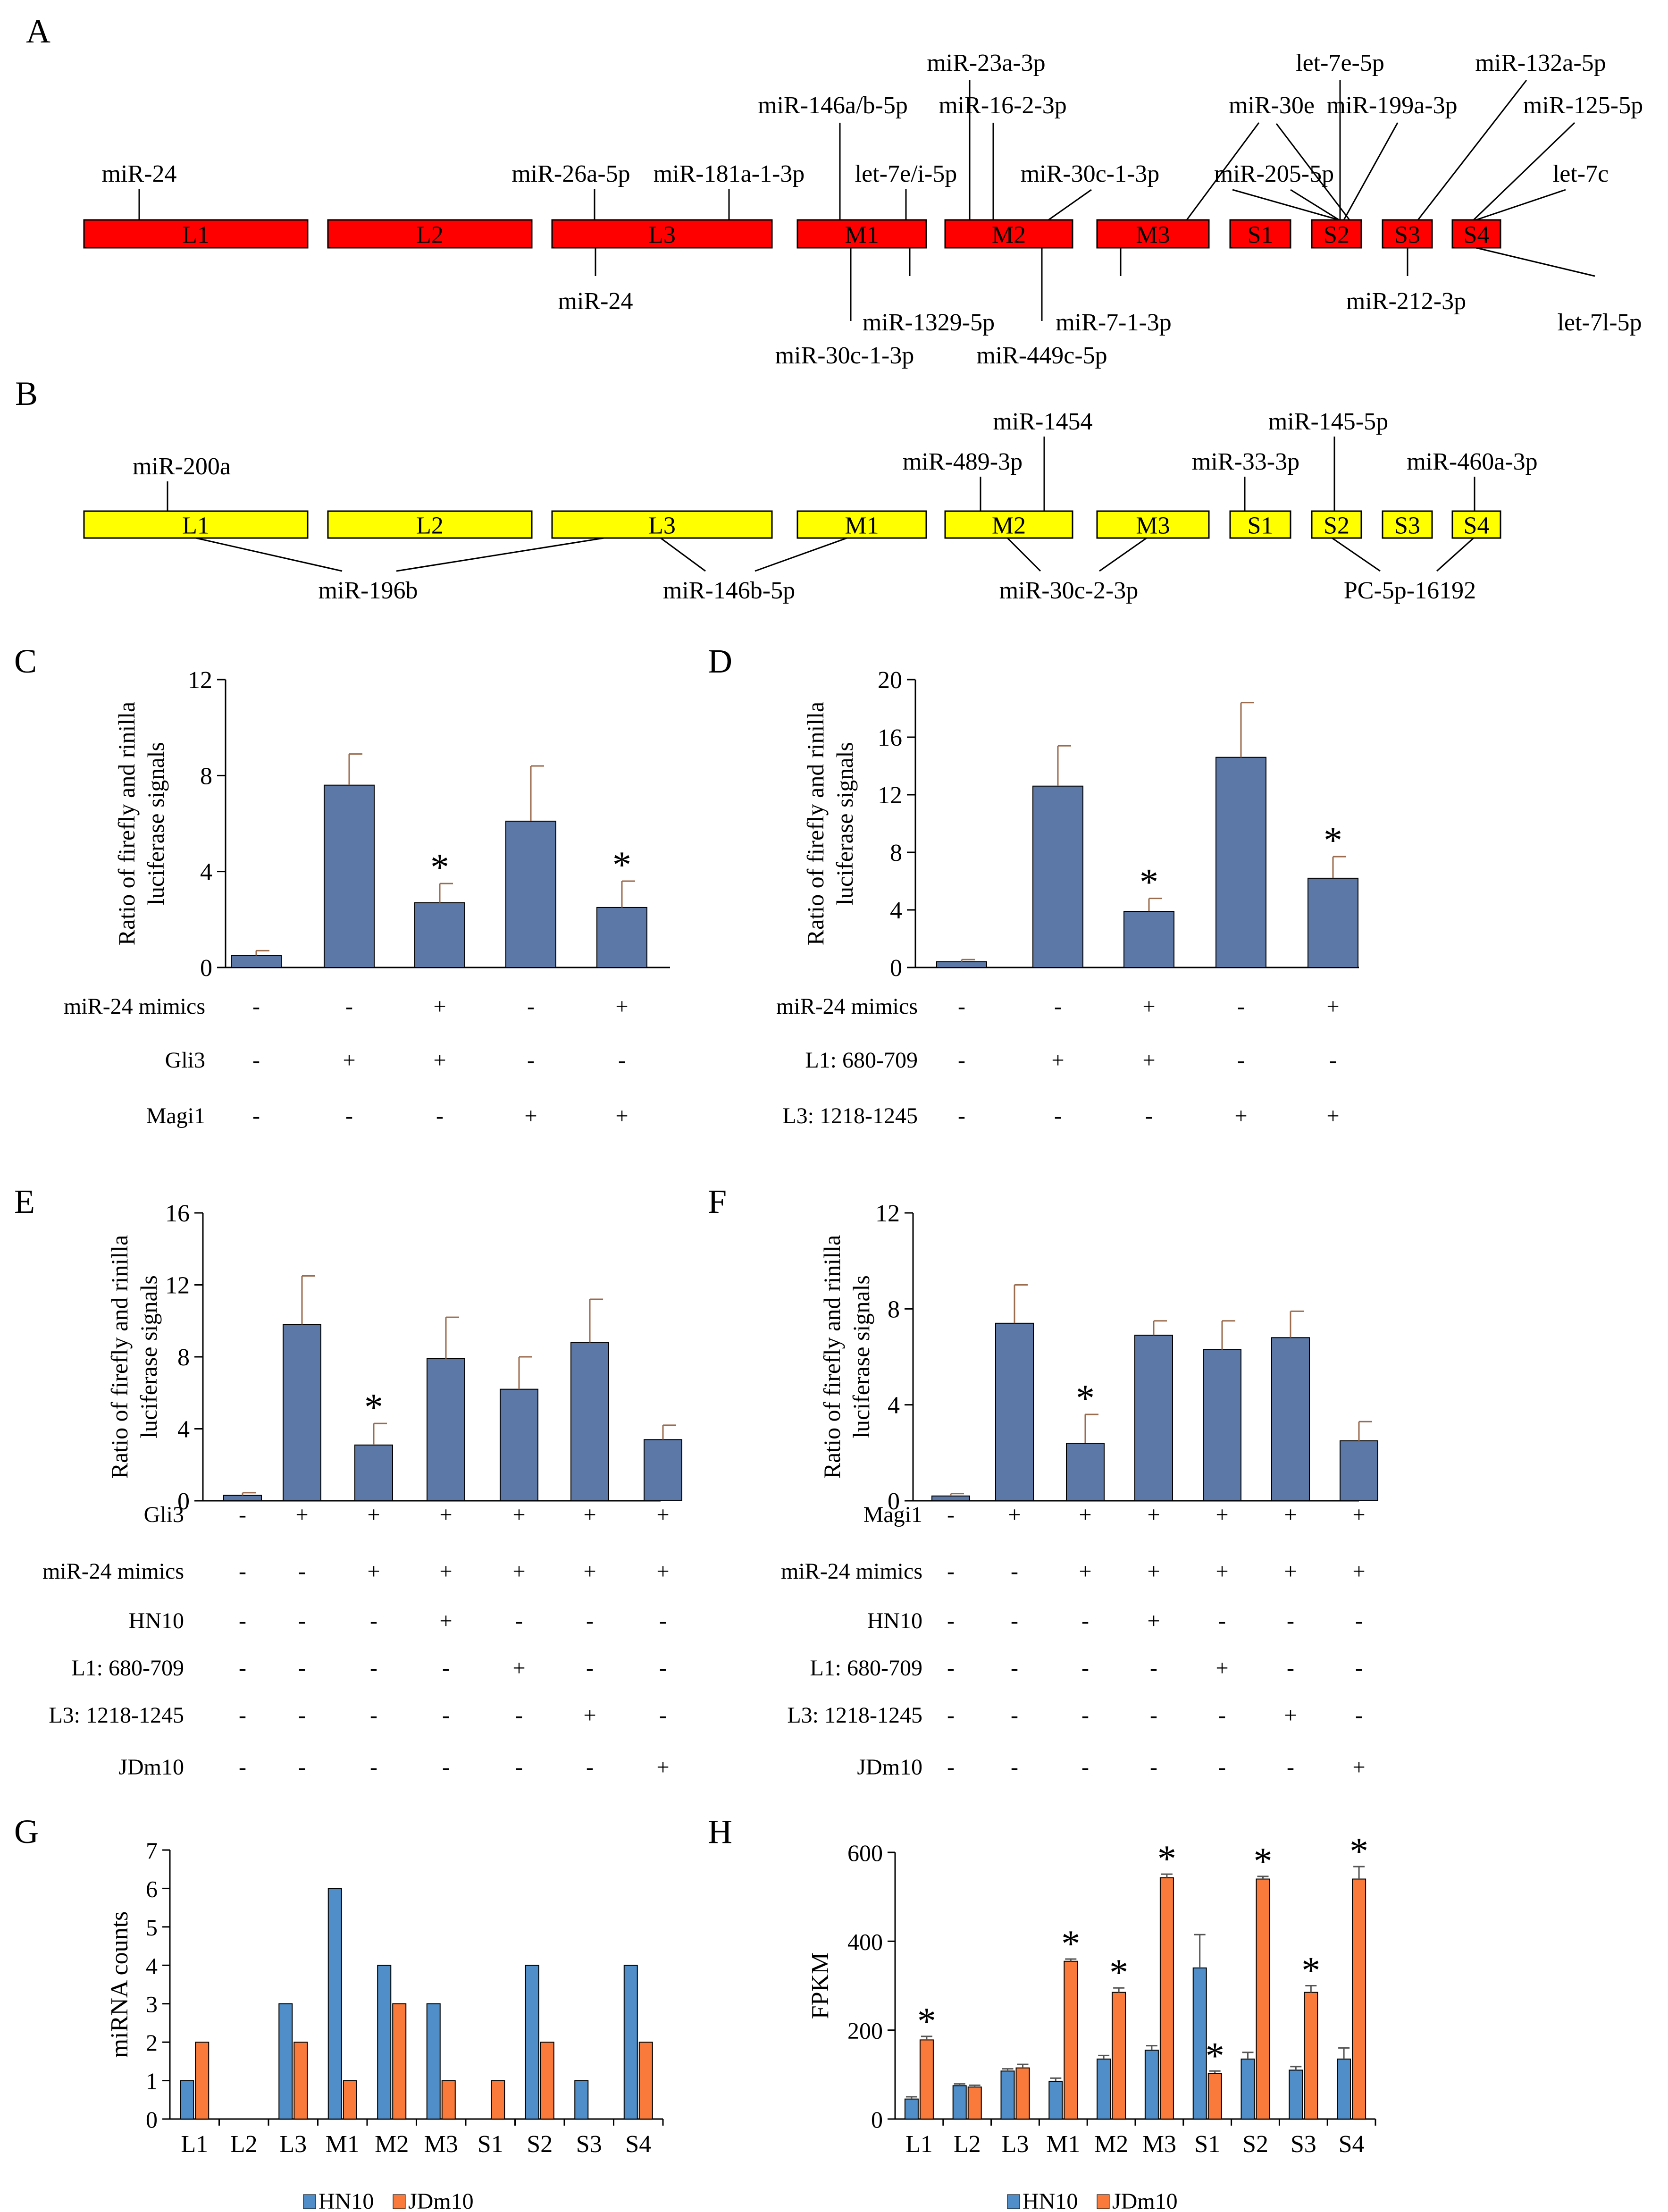 The height and width of the screenshot is (2212, 1668). I want to click on panel-f-condition-5-mark-5: -, so click(1290, 1767).